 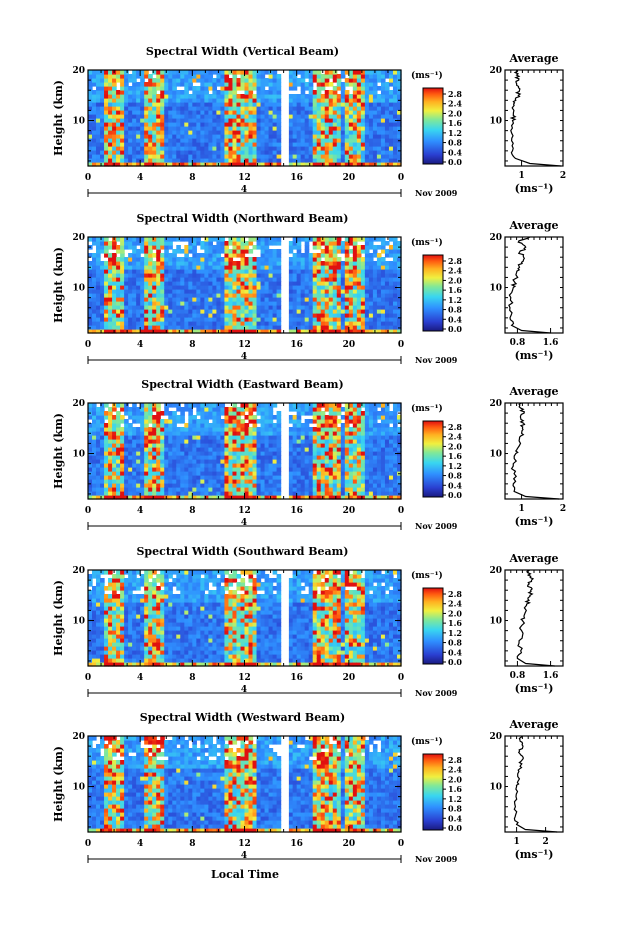 What do you see at coordinates (296, 178) in the screenshot?
I see `x-tick-label: 16` at bounding box center [296, 178].